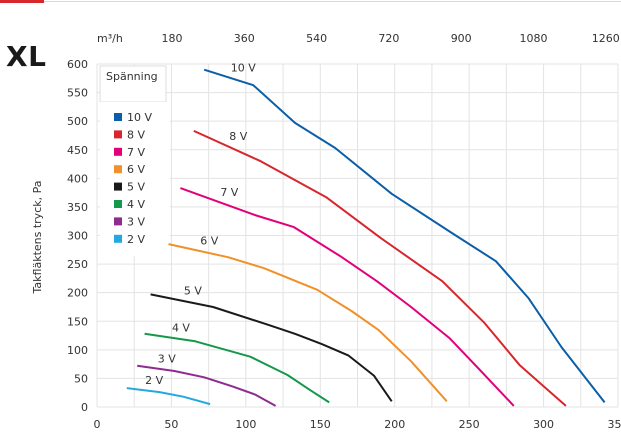 This screenshot has width=621, height=439. I want to click on secondary-x-tick-label: 720, so click(388, 38).